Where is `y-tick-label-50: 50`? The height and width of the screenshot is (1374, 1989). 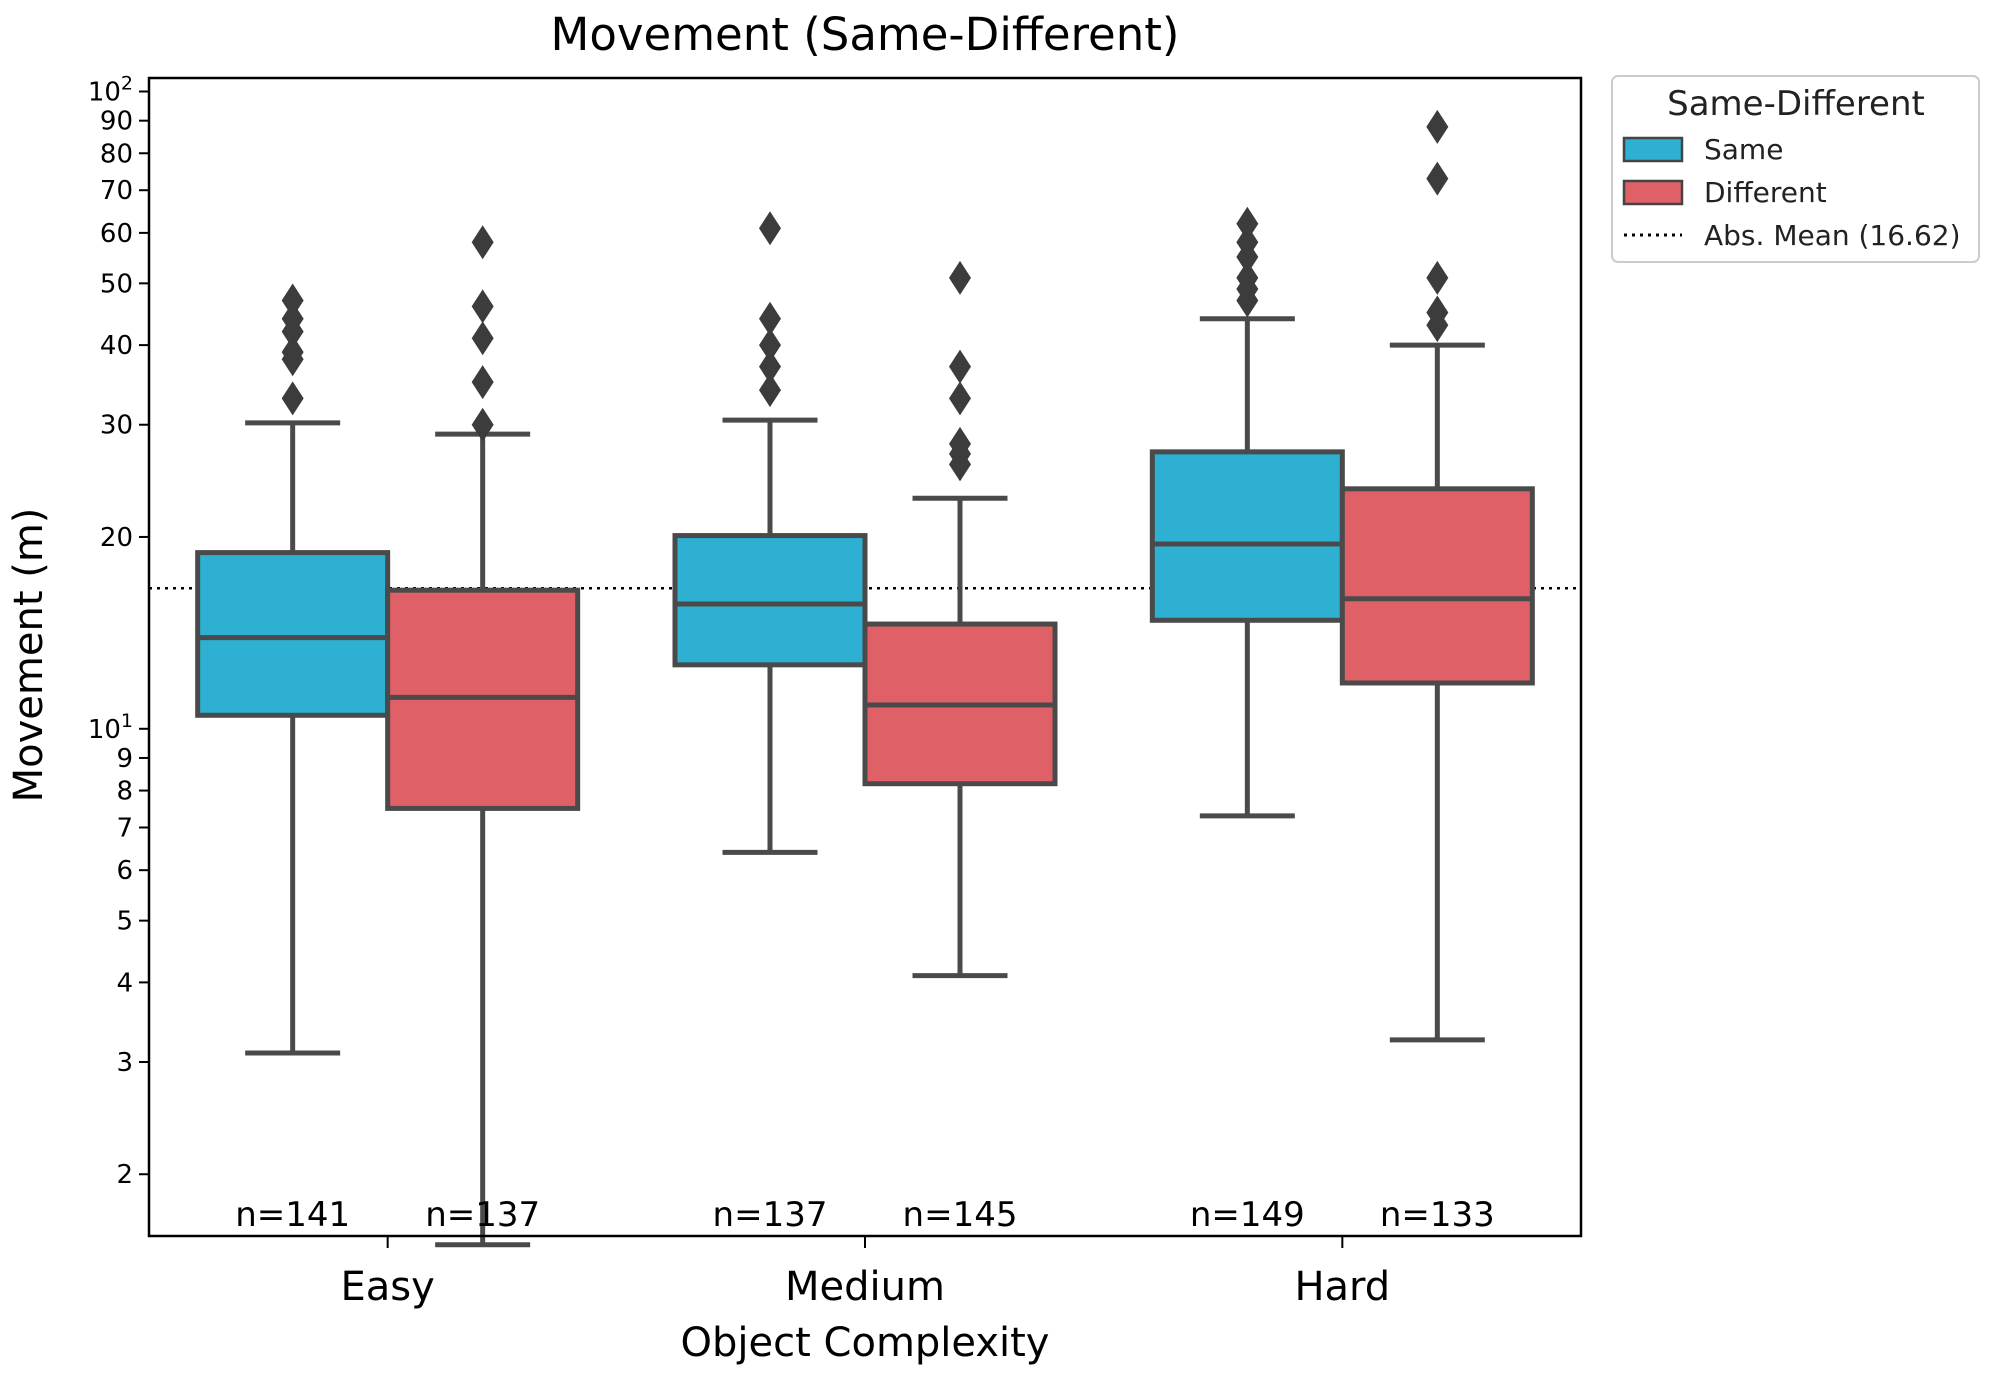 y-tick-label-50: 50 is located at coordinates (116, 284).